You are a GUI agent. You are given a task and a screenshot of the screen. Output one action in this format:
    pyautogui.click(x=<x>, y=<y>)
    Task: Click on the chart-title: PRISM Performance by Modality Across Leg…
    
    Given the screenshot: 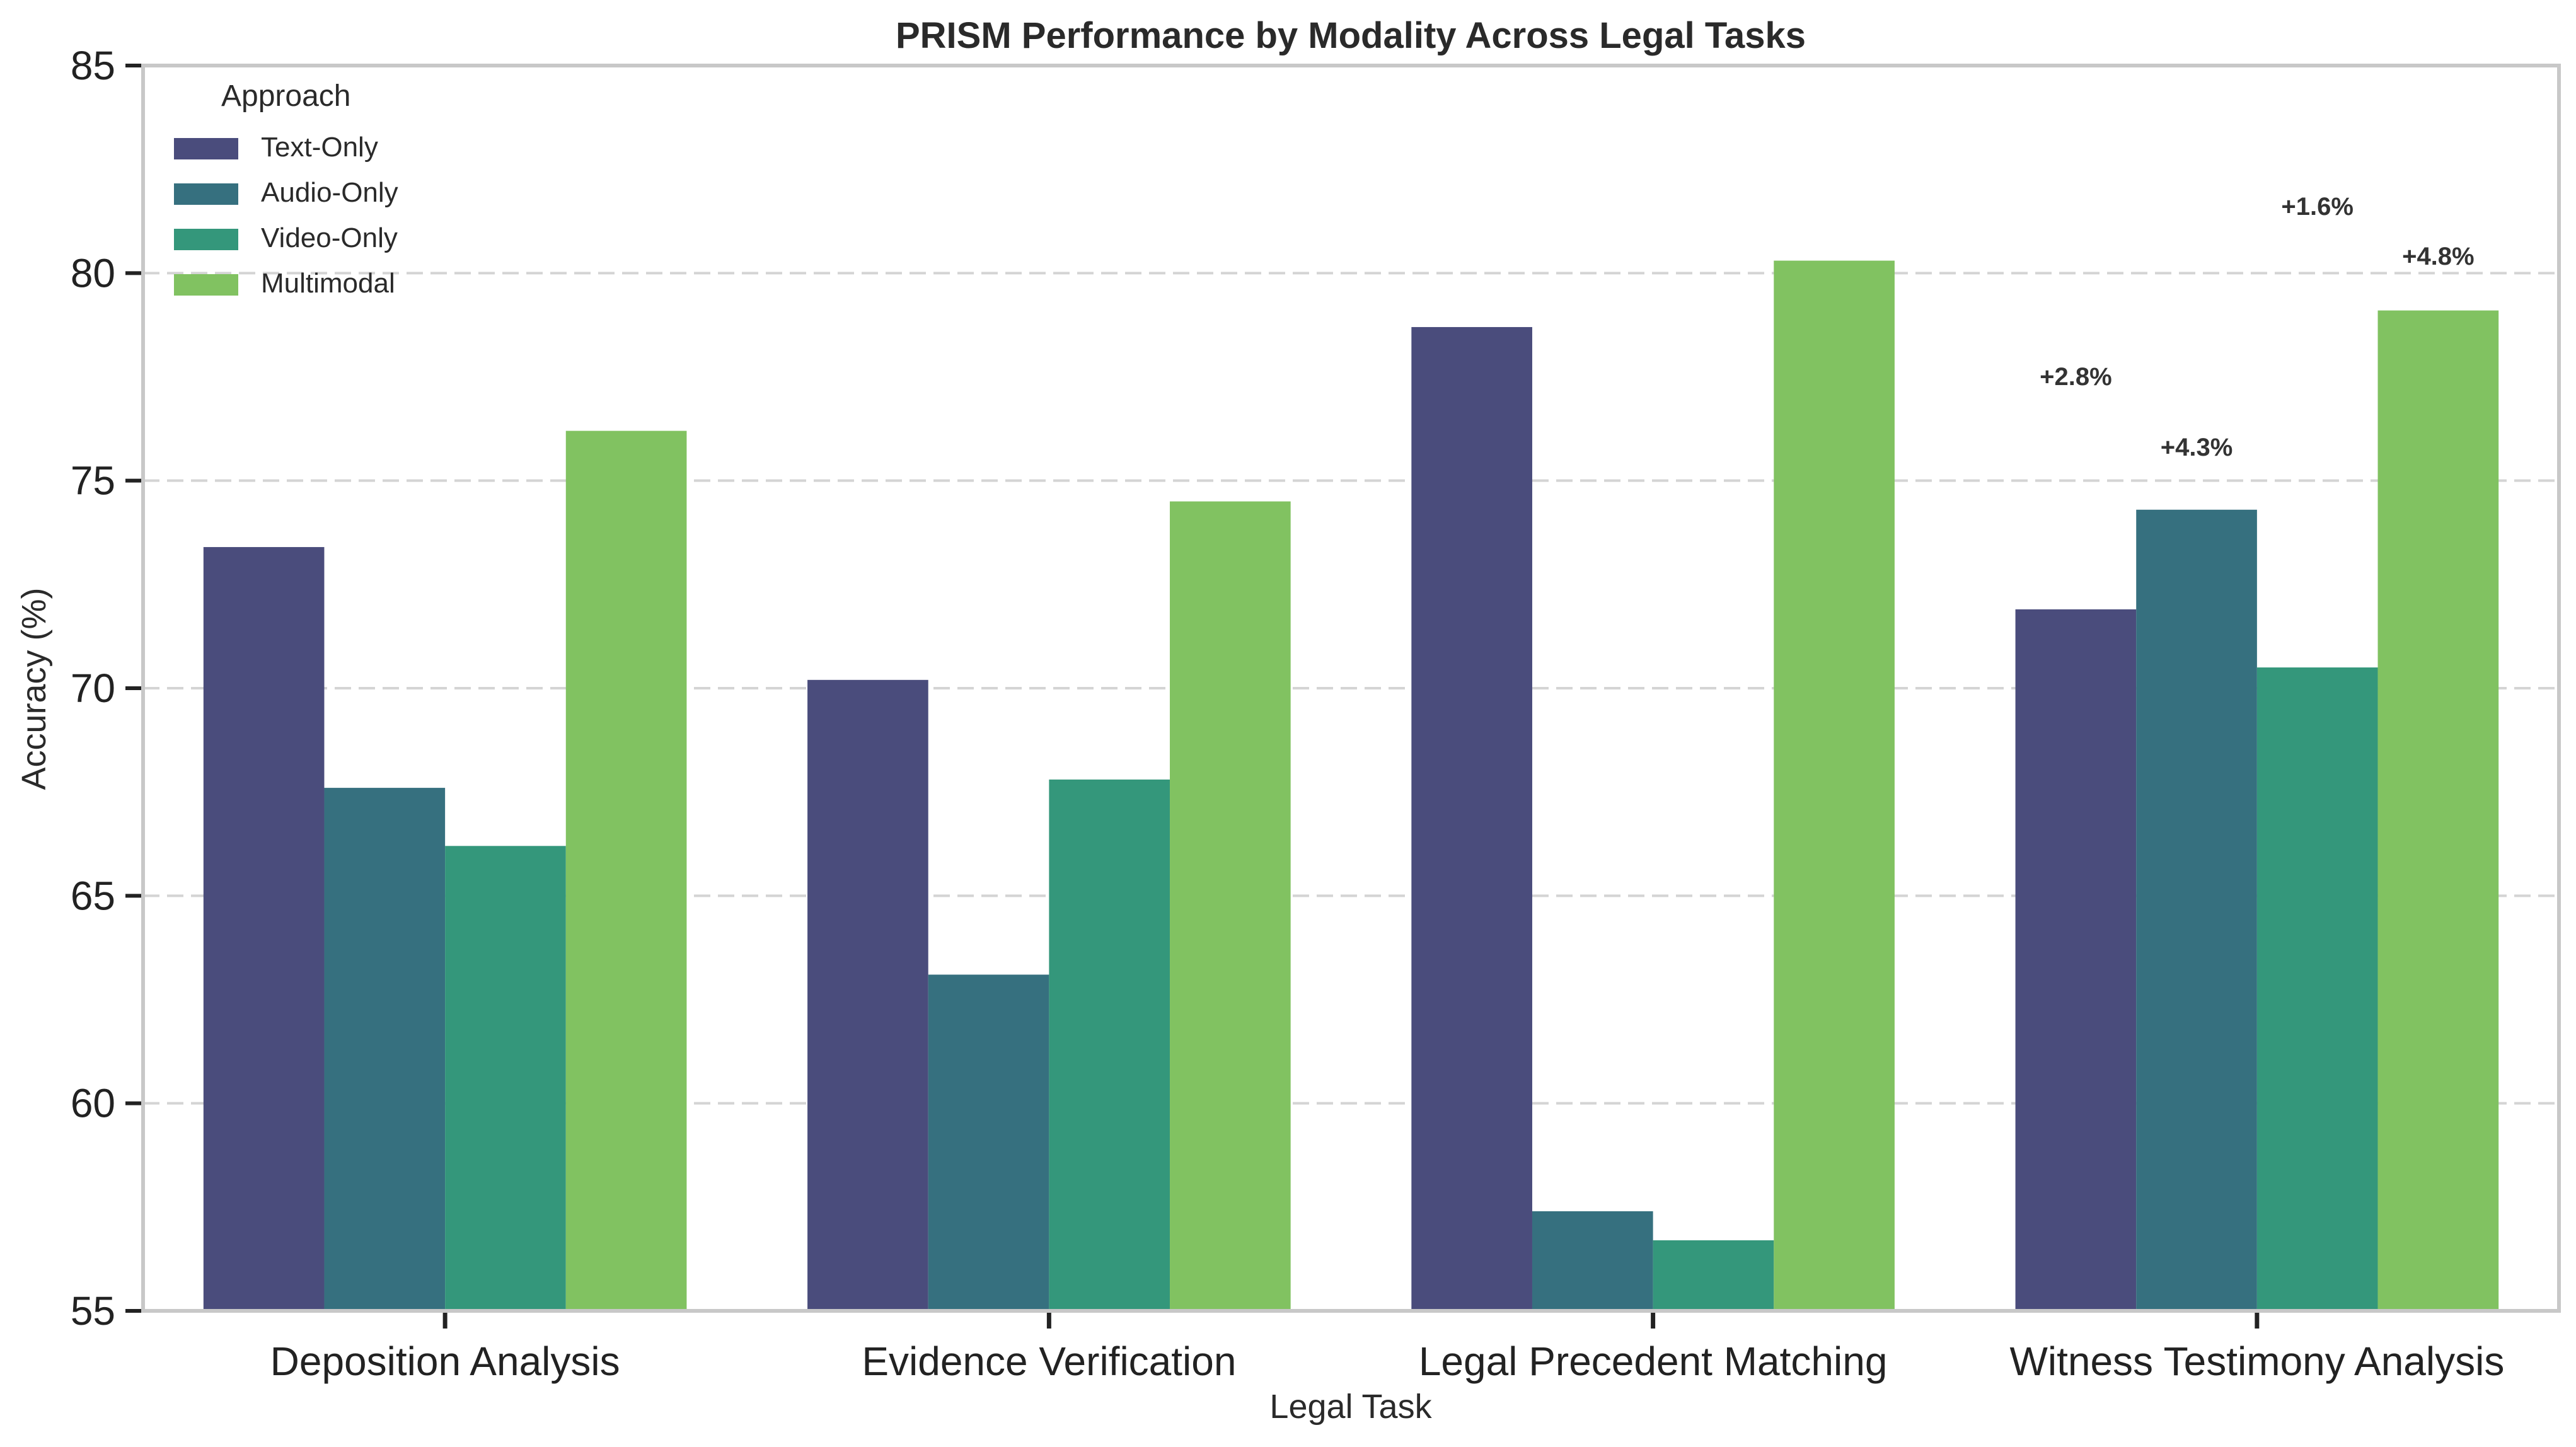 What is the action you would take?
    pyautogui.click(x=1351, y=35)
    